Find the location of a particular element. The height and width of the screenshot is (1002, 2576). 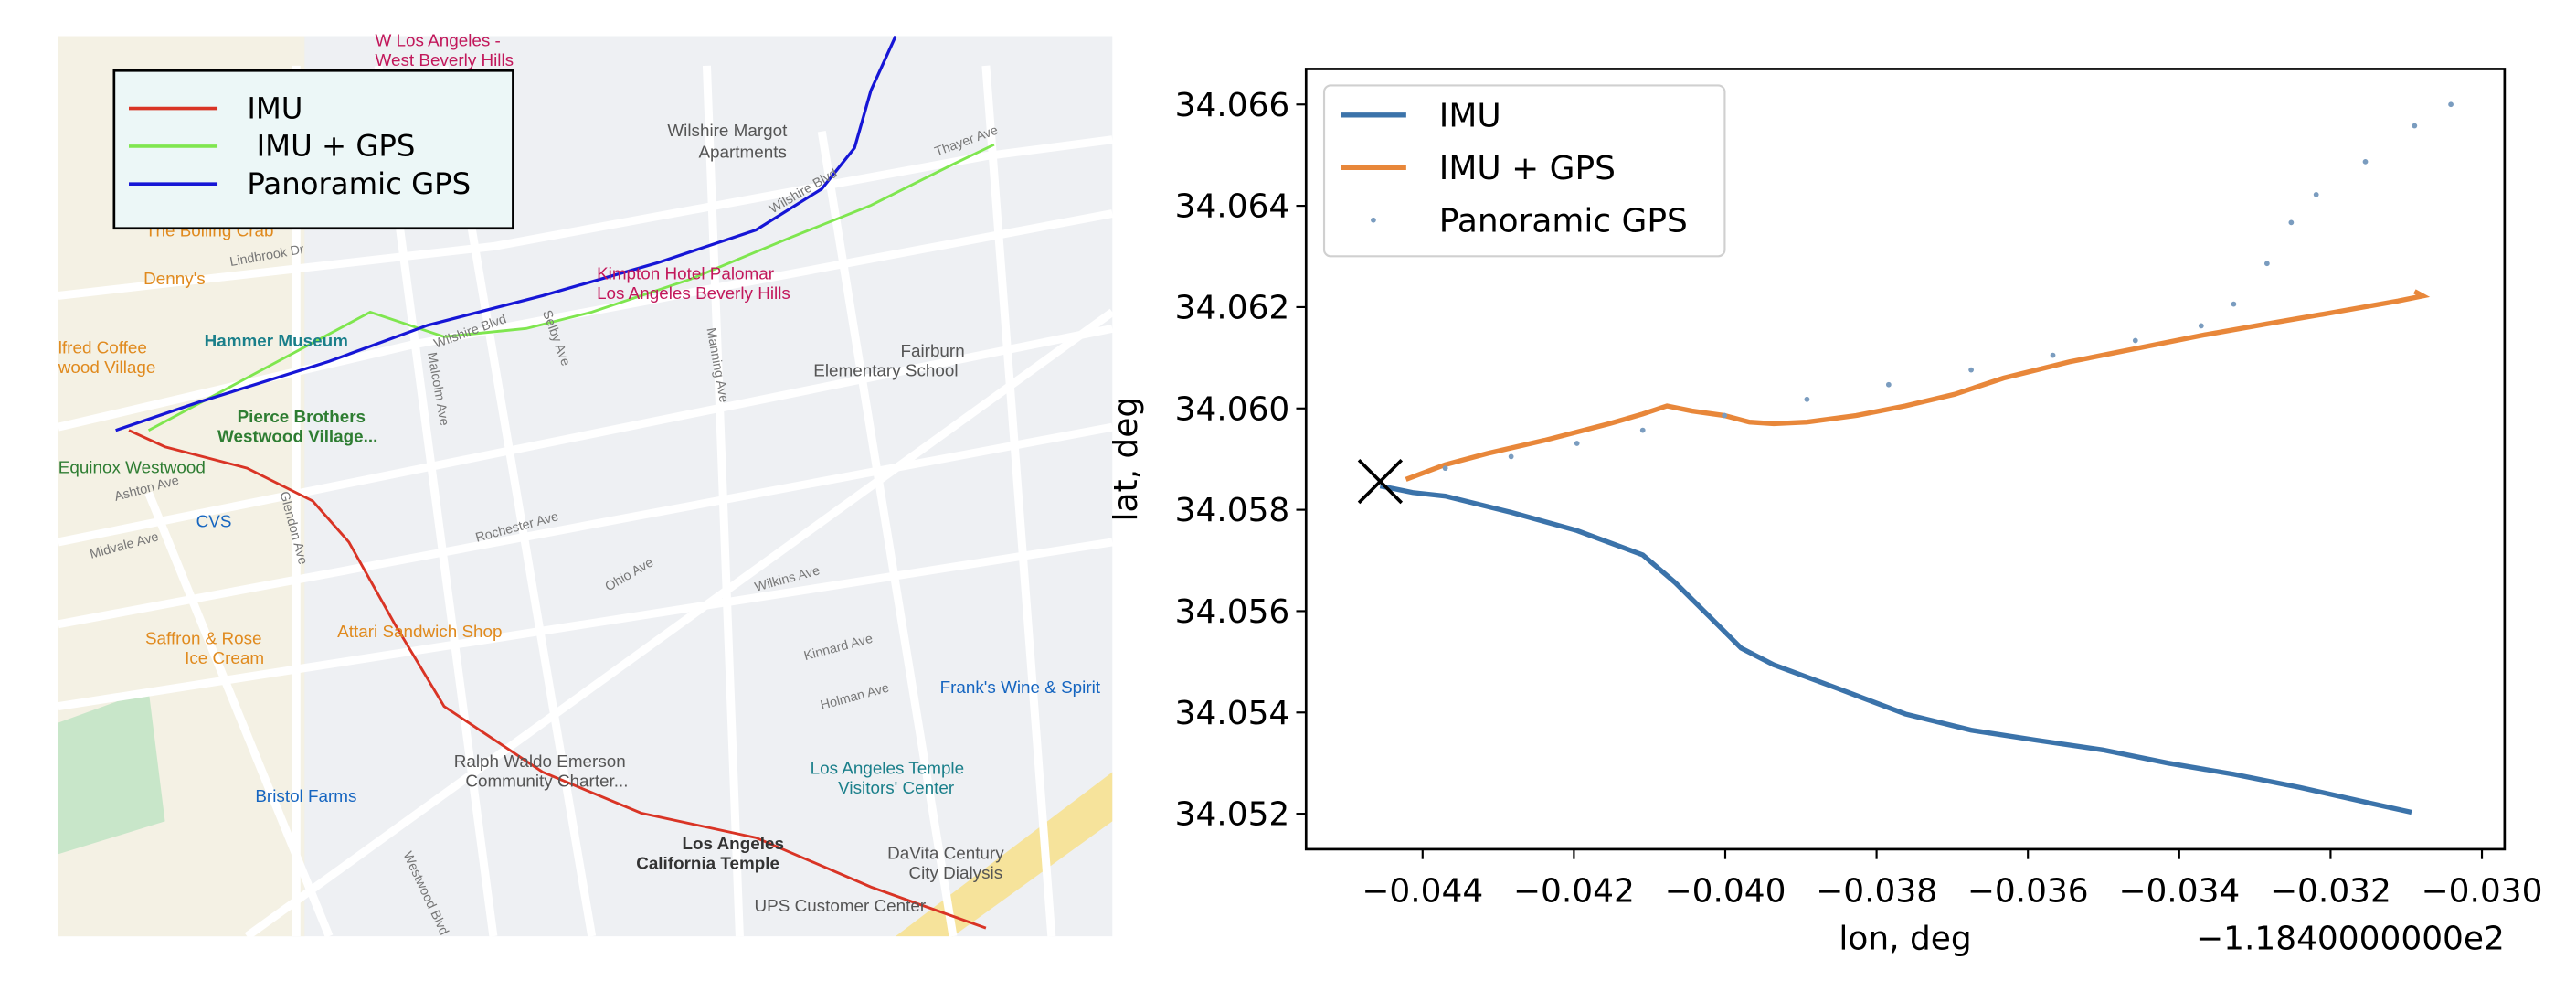

map-label: City Dialysis is located at coordinates (955, 872).